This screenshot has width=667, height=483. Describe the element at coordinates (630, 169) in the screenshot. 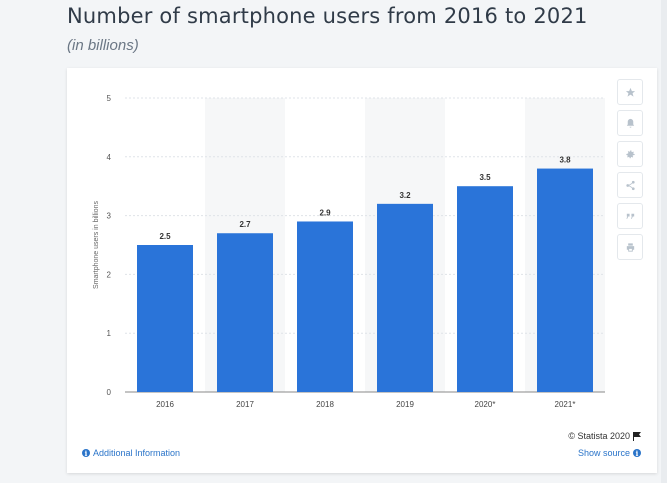

I see `chart-toolbar` at that location.